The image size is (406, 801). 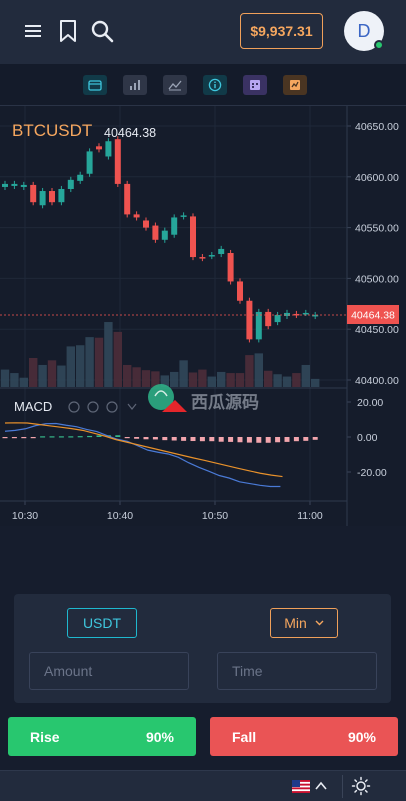 I want to click on calendar-icon, so click(x=255, y=85).